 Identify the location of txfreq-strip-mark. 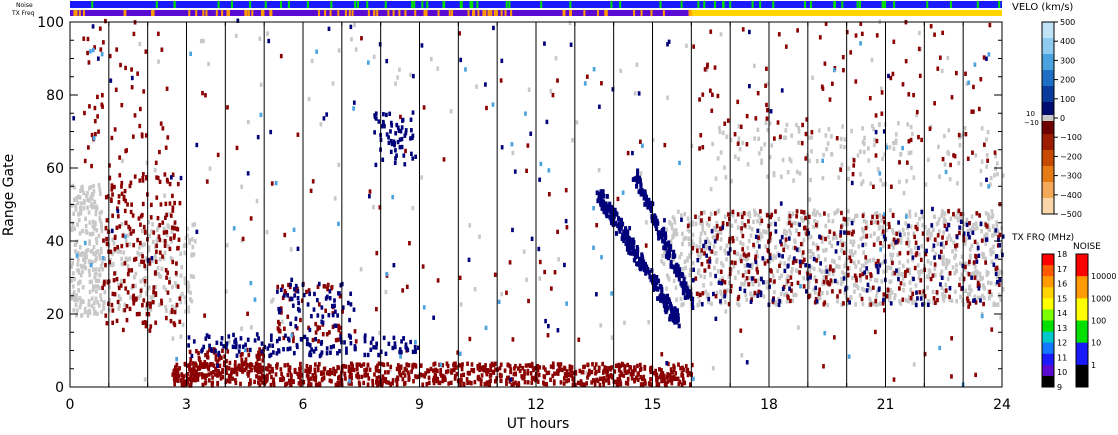
(478, 13).